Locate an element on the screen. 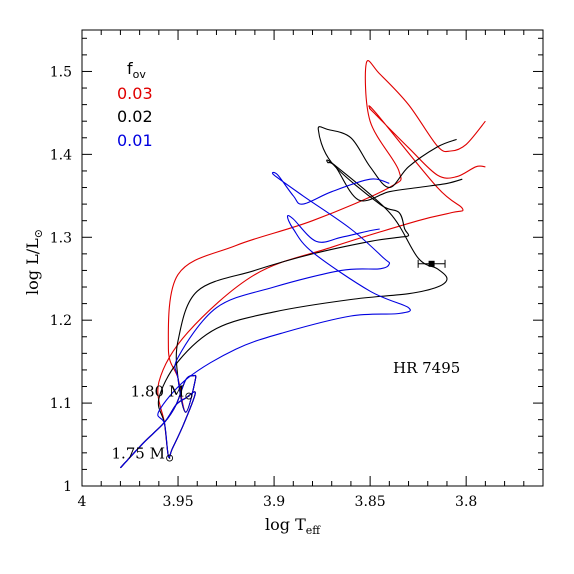  legend: fov 0.03 0.02 0.01 is located at coordinates (135, 104).